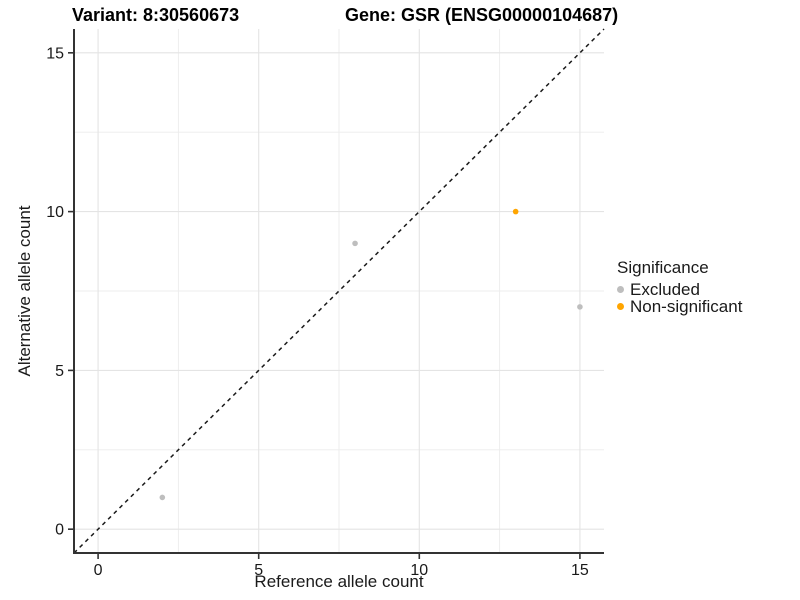 This screenshot has width=800, height=600. I want to click on legend: Significance Excluded Non-significant, so click(680, 287).